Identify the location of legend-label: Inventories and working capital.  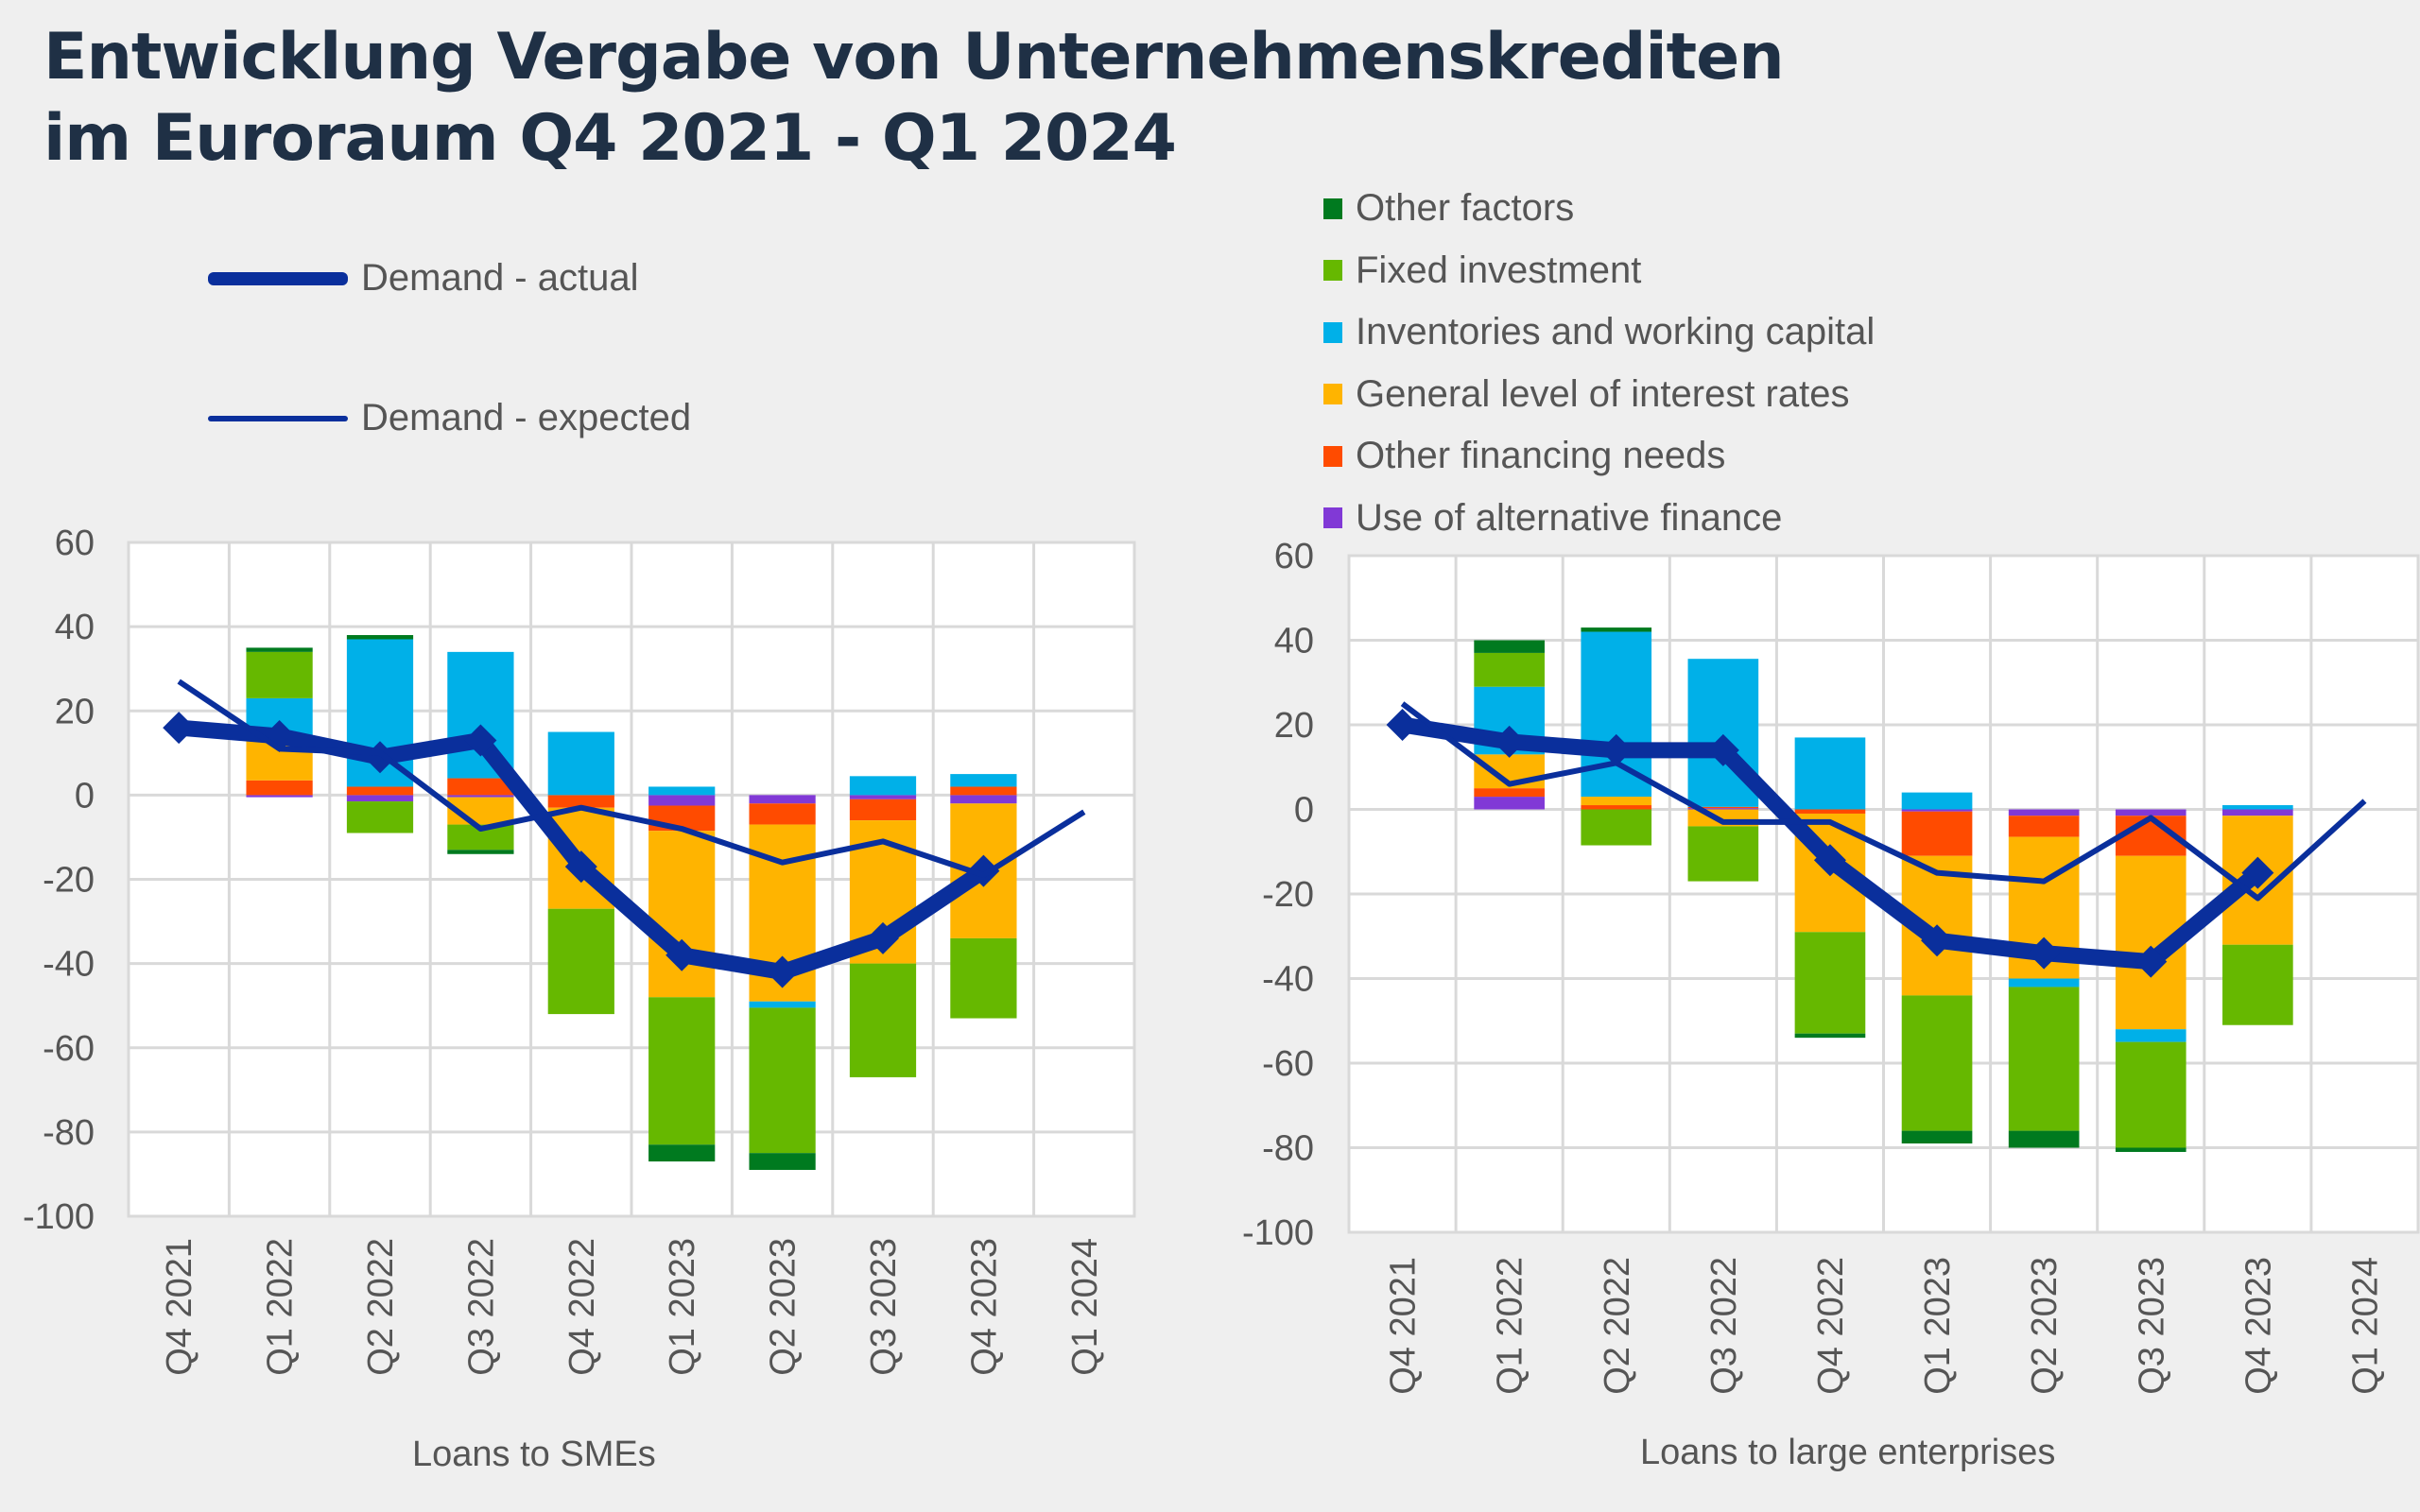
(1616, 331).